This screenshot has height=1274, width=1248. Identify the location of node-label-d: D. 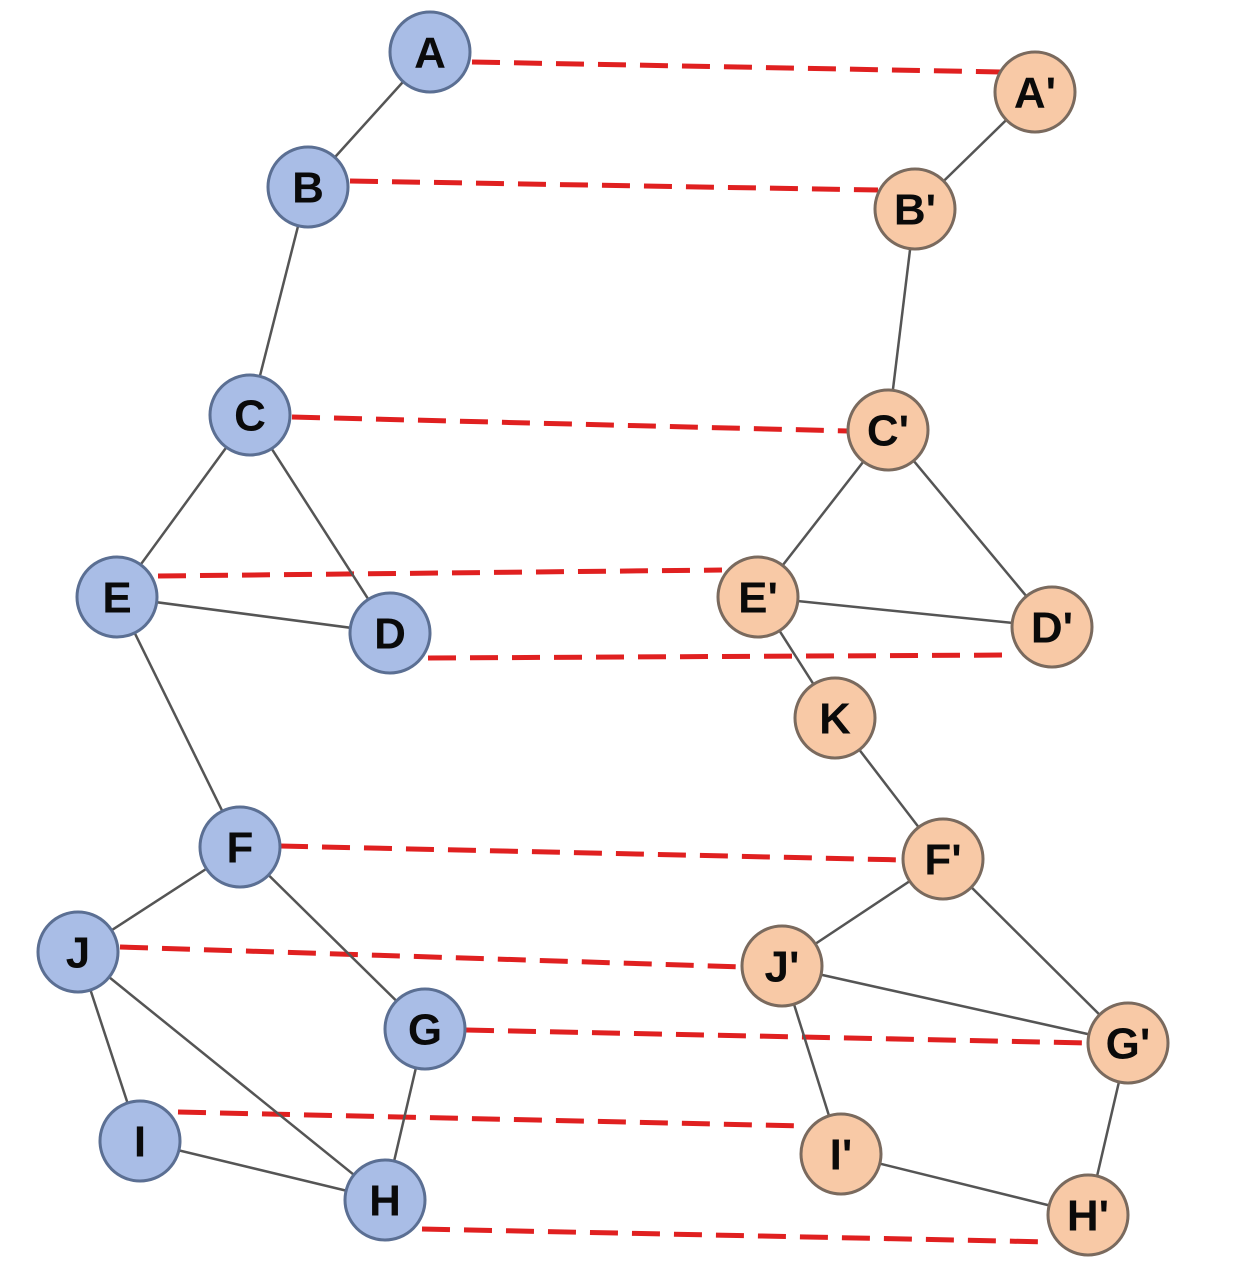
(390, 634).